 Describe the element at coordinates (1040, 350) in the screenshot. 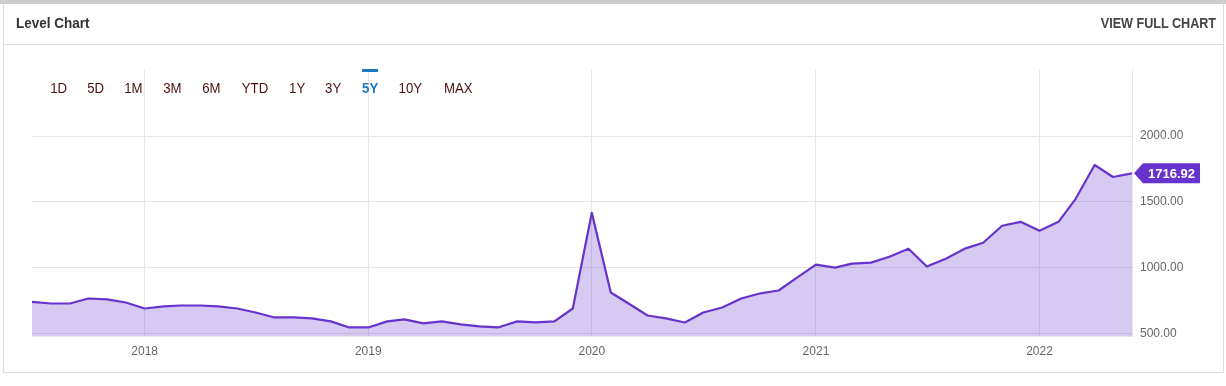

I see `x-tick-label: 2022` at that location.